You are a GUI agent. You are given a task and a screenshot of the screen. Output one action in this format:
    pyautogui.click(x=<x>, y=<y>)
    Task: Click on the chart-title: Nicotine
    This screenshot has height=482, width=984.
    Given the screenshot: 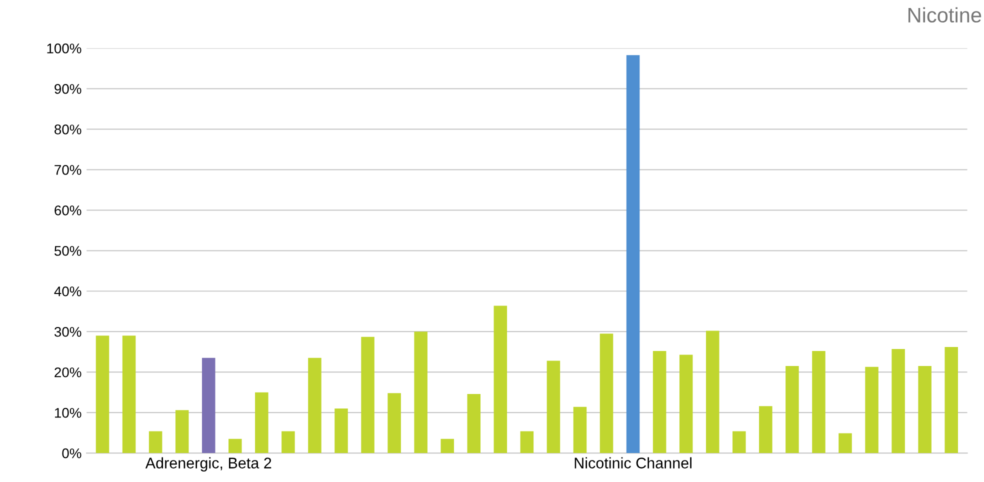 What is the action you would take?
    pyautogui.click(x=945, y=15)
    